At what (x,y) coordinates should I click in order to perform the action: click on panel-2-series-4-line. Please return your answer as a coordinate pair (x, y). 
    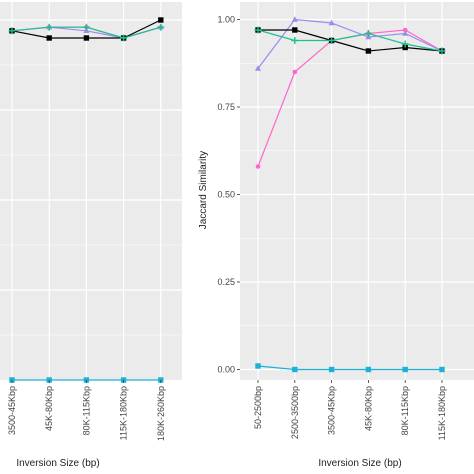
    Looking at the image, I should click on (350, 40).